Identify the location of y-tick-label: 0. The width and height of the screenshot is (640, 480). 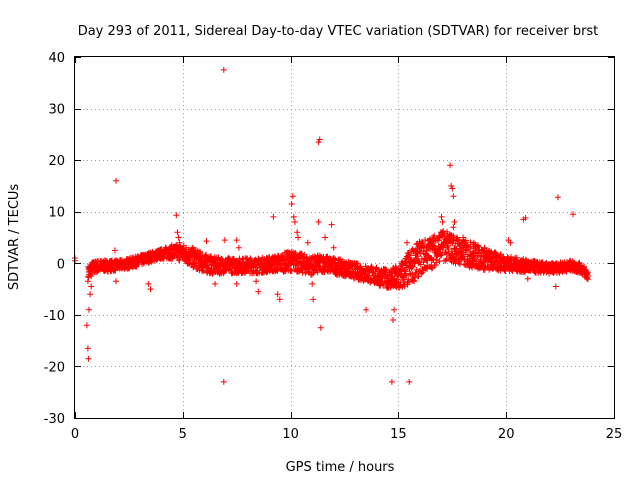
(61, 264).